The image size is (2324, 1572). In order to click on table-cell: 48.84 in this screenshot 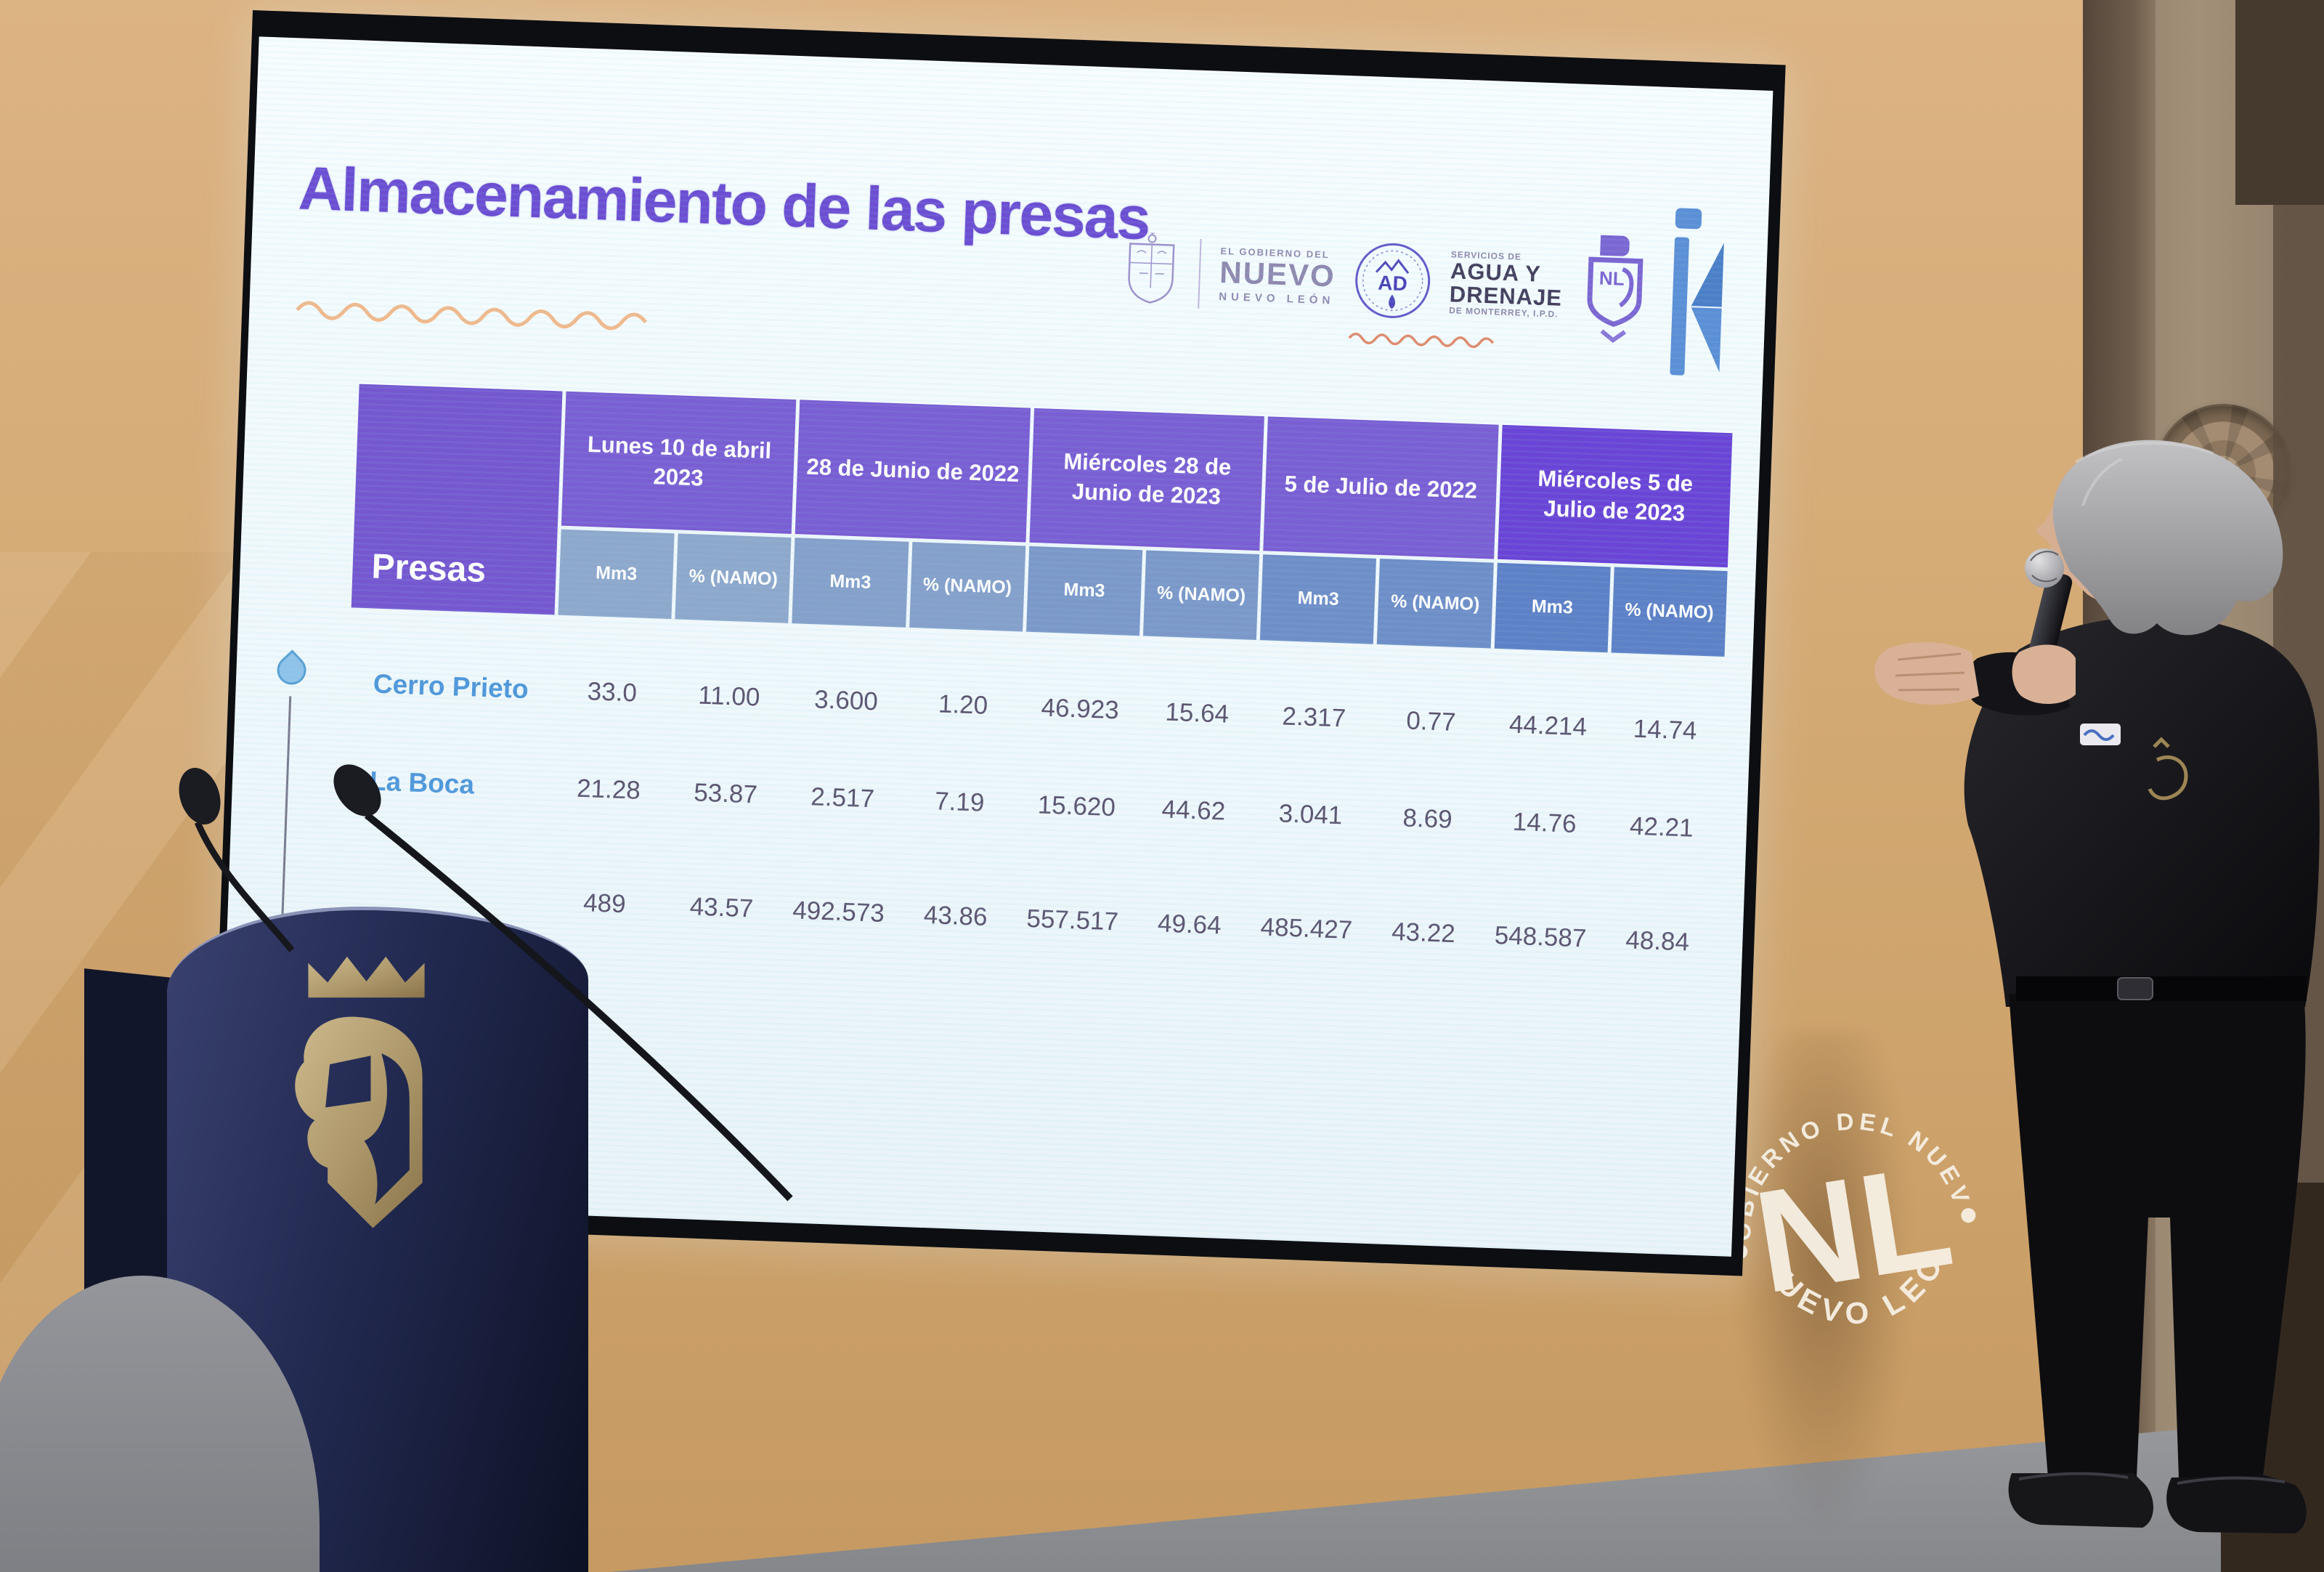, I will do `click(1657, 941)`.